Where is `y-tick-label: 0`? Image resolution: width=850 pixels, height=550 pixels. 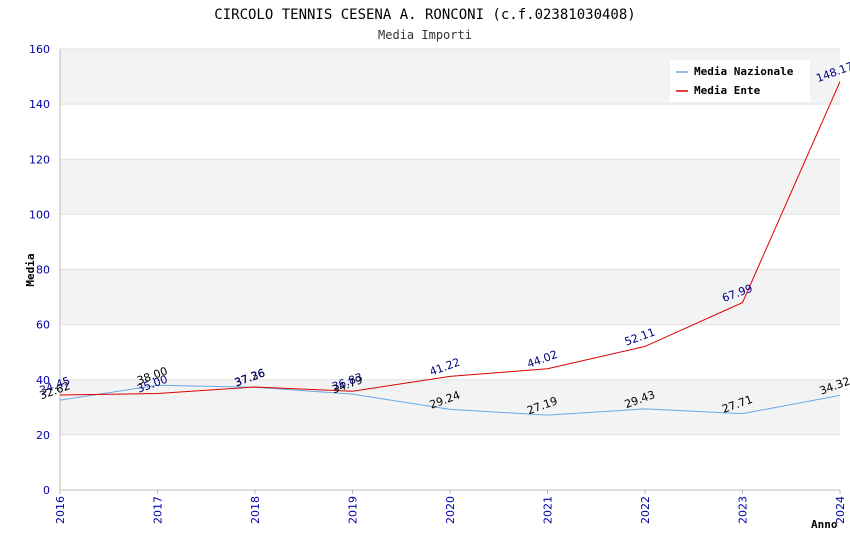
y-tick-label: 0 is located at coordinates (46, 490).